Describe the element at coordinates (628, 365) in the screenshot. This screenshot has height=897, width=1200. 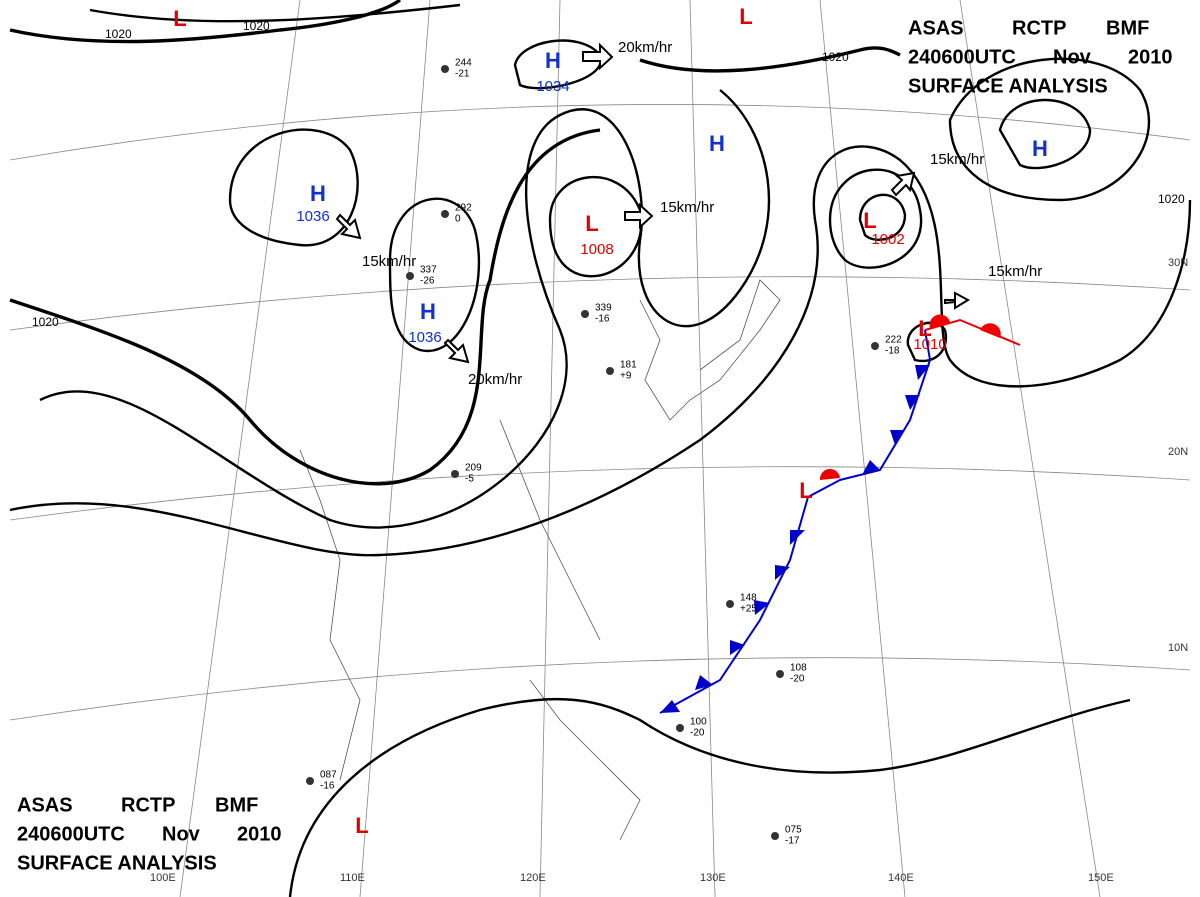
I see `station-pressure: 181` at that location.